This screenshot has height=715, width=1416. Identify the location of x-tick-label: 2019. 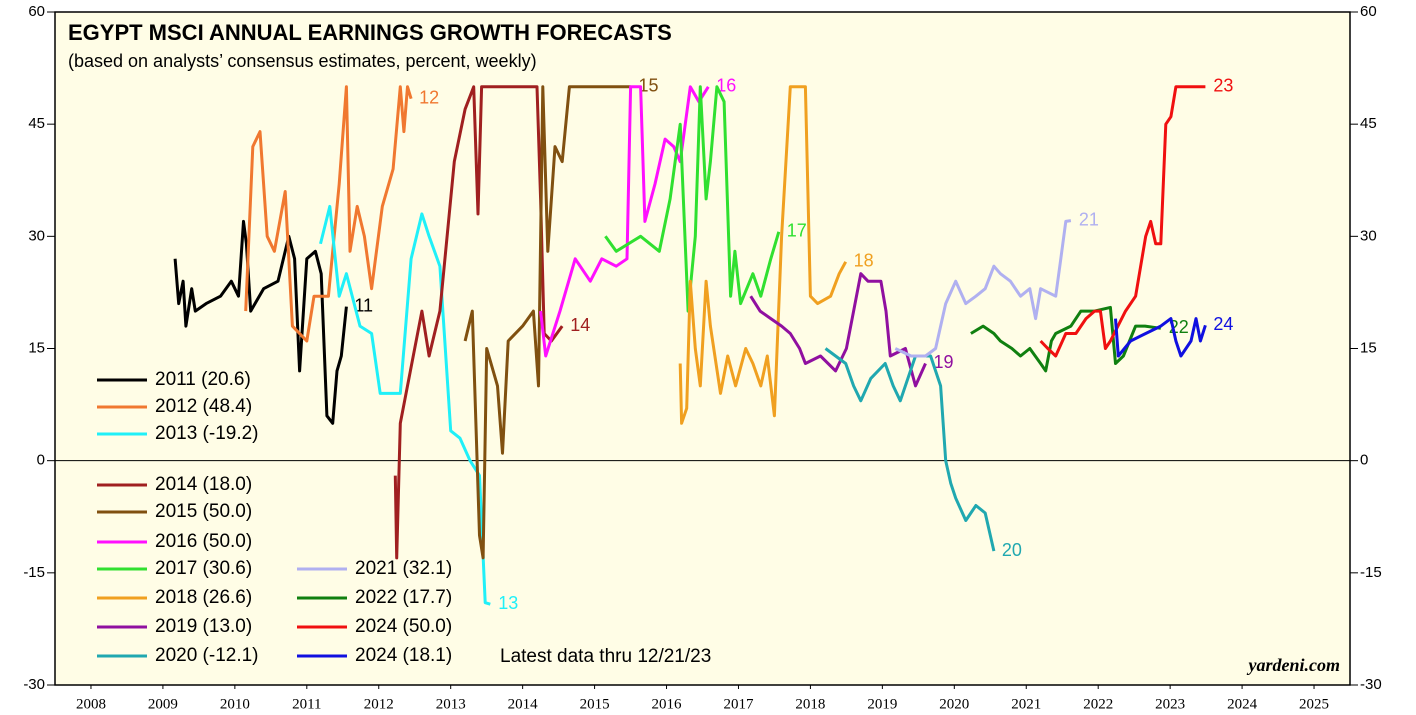
(882, 704).